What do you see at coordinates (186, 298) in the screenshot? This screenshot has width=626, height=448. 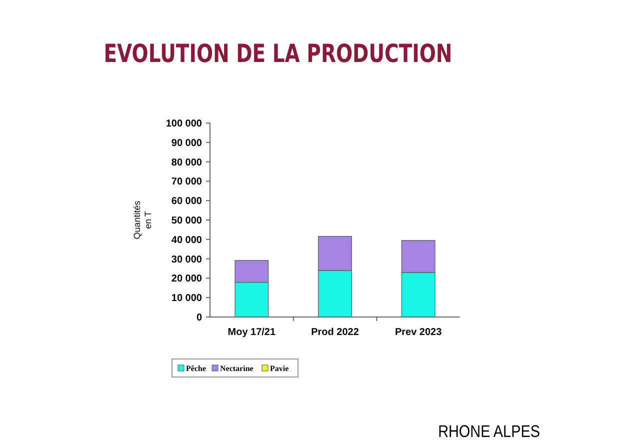 I see `y-tick-label: 10 000` at bounding box center [186, 298].